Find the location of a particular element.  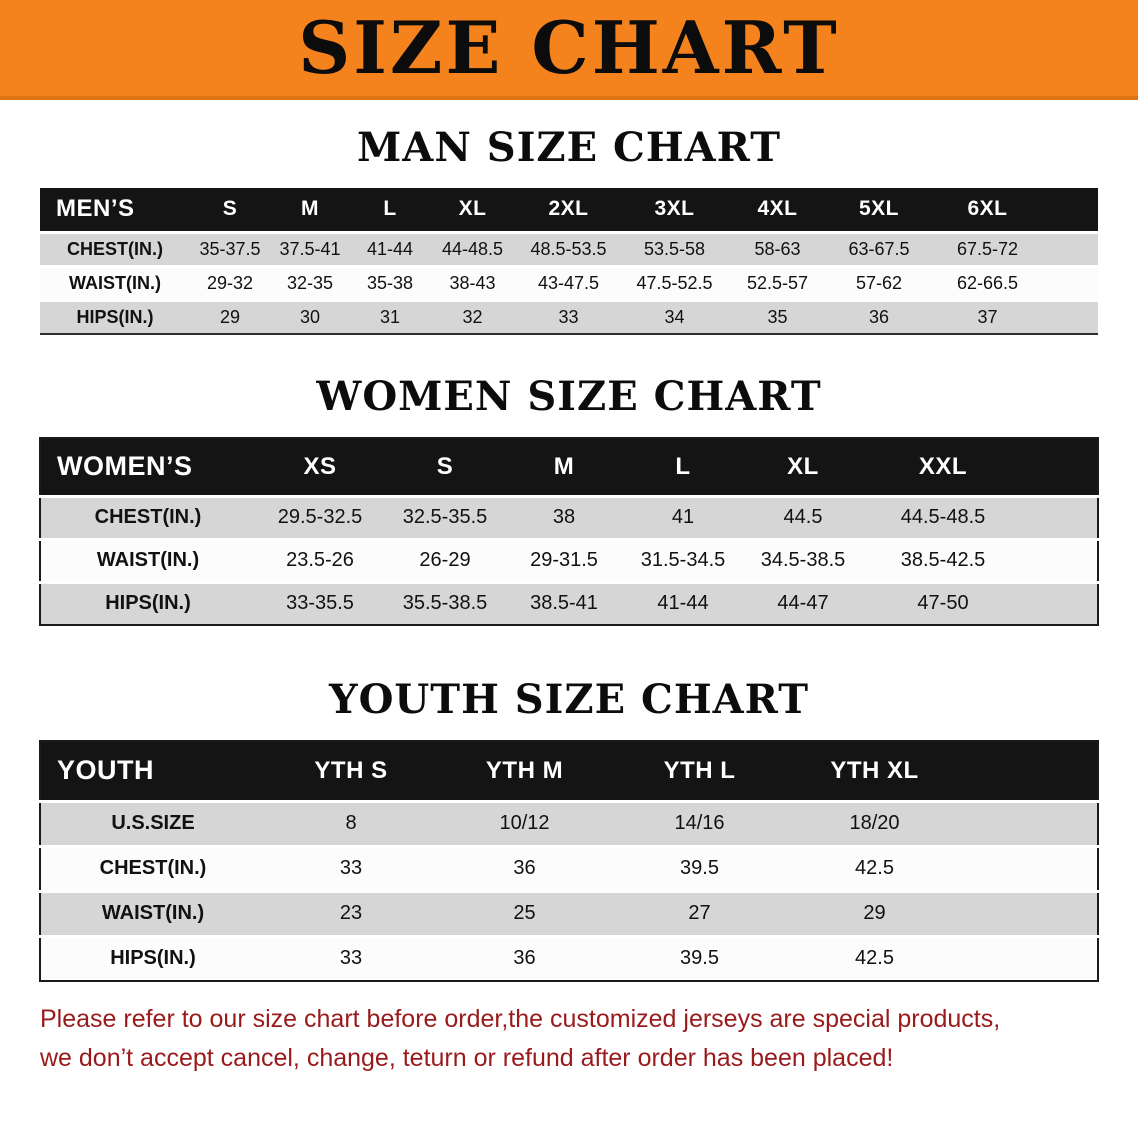

value-cell: 43-47.5 is located at coordinates (568, 282).